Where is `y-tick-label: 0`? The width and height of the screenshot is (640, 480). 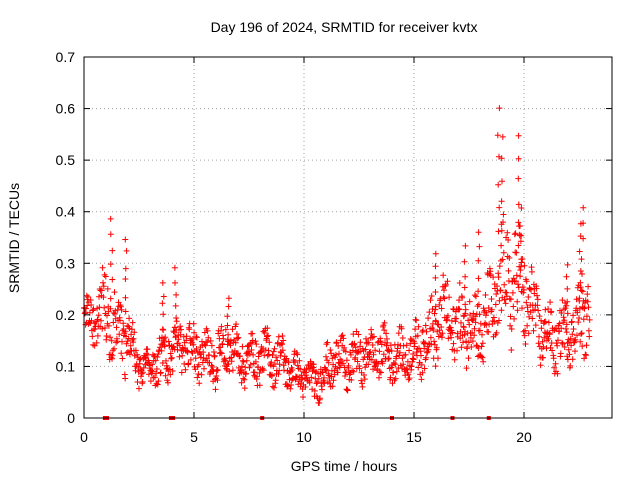 y-tick-label: 0 is located at coordinates (71, 418).